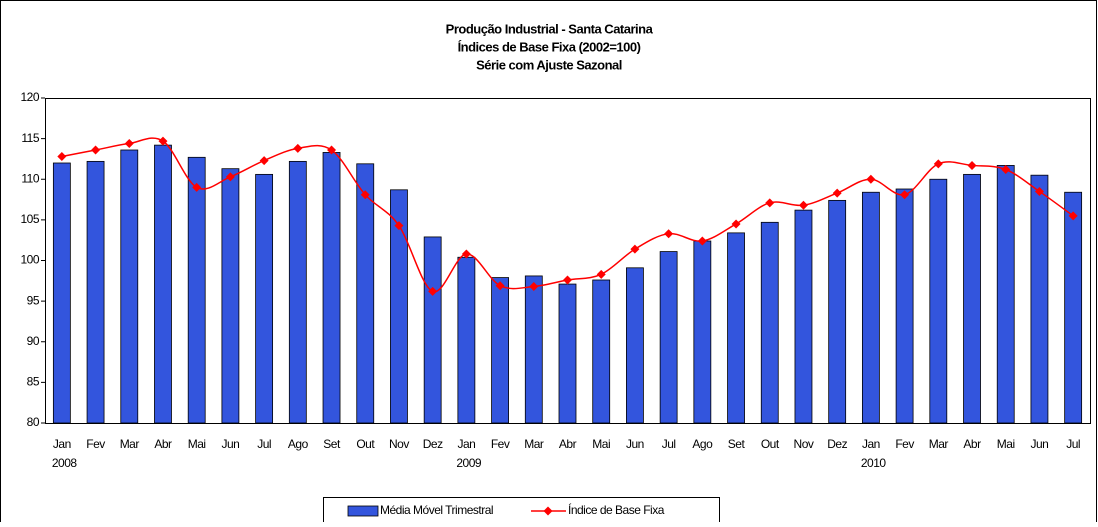 The width and height of the screenshot is (1098, 527). I want to click on chart-title: Produção Industrial - Santa Catarina, so click(550, 28).